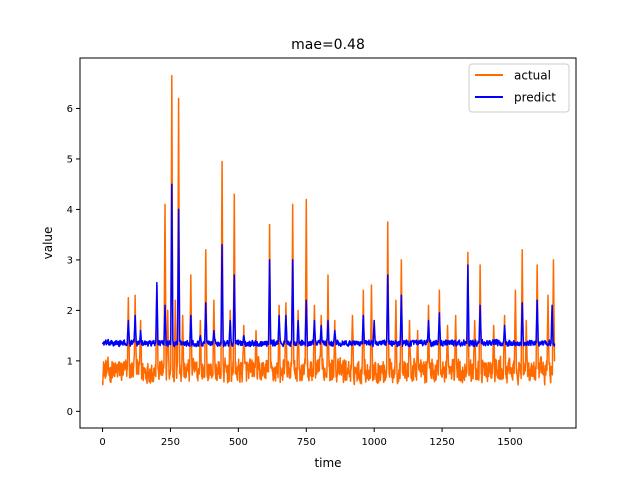  I want to click on x-tick-label: 1500, so click(509, 442).